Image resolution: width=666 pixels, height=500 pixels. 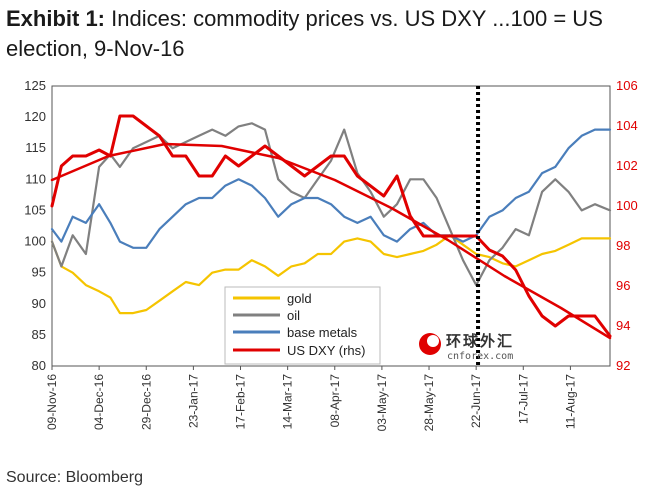 I want to click on x-tick-label: 08-Apr-17, so click(x=335, y=401).